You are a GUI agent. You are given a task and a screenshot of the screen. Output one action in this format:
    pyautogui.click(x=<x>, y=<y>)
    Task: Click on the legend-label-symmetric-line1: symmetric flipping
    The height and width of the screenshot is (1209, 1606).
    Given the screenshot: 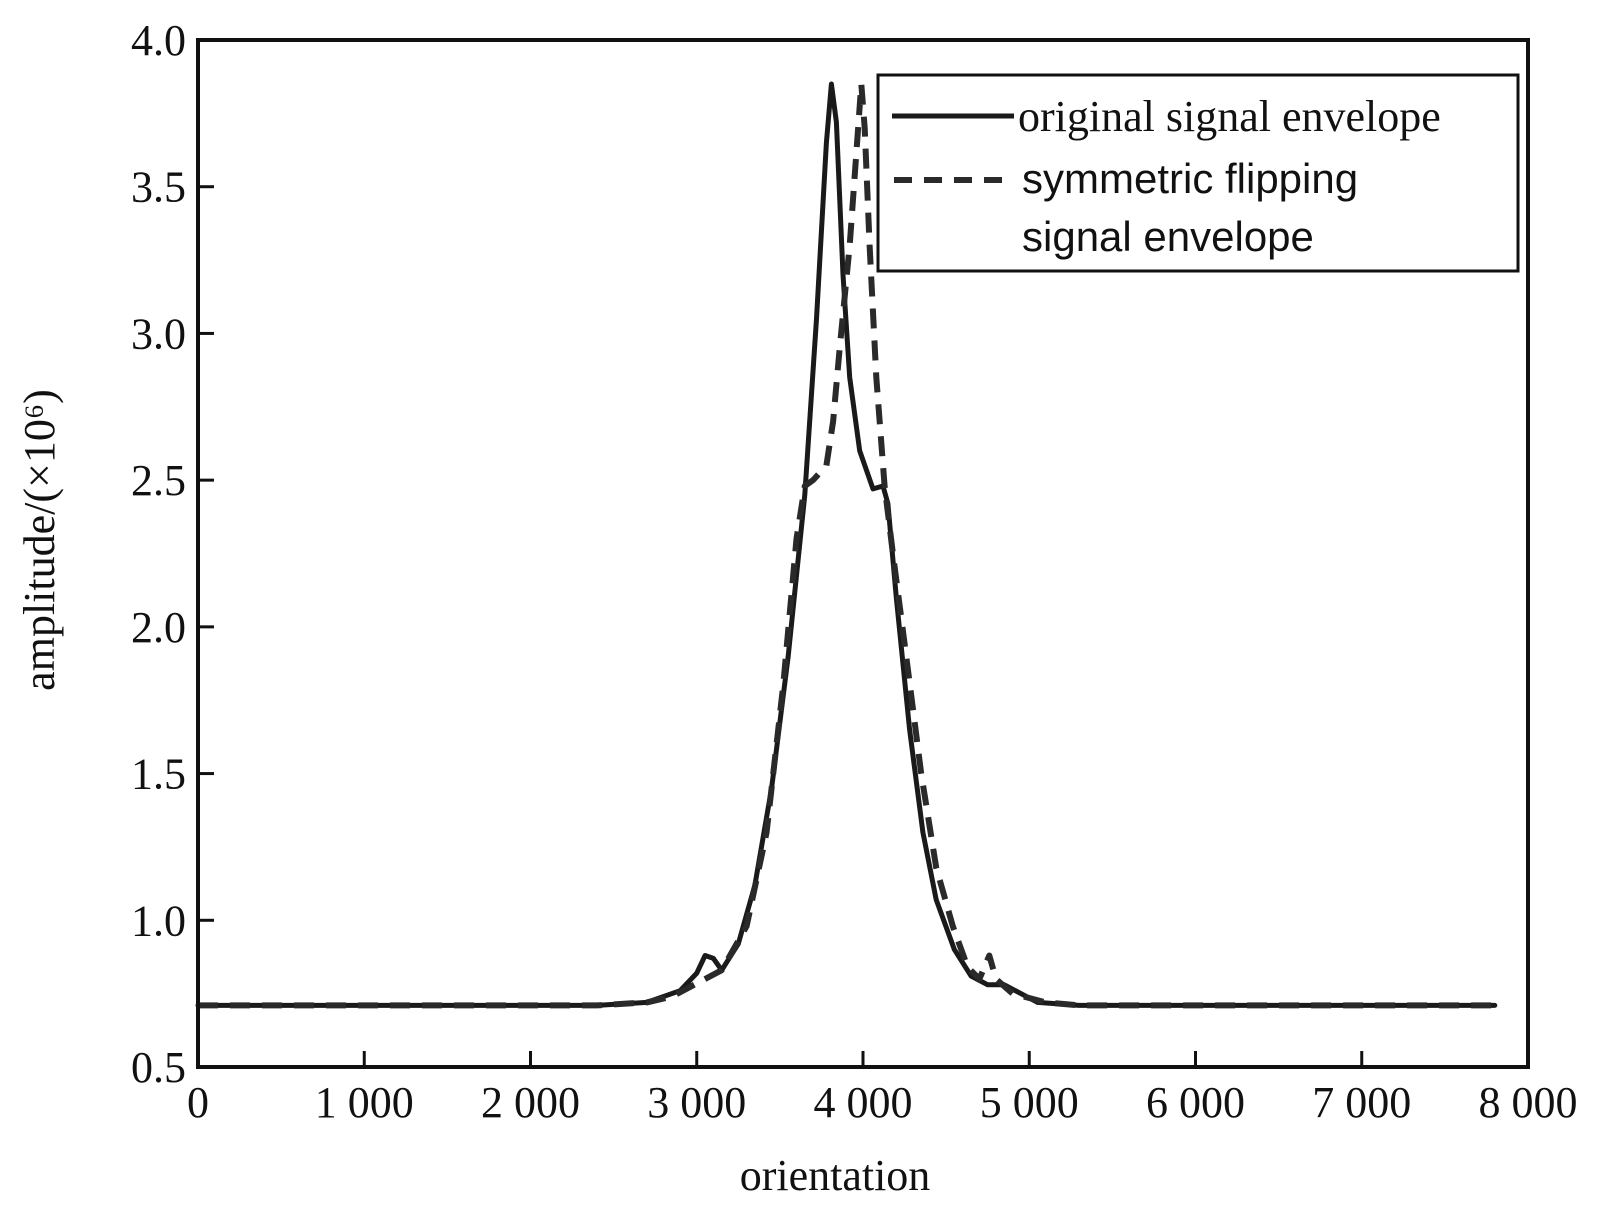 What is the action you would take?
    pyautogui.click(x=1190, y=178)
    